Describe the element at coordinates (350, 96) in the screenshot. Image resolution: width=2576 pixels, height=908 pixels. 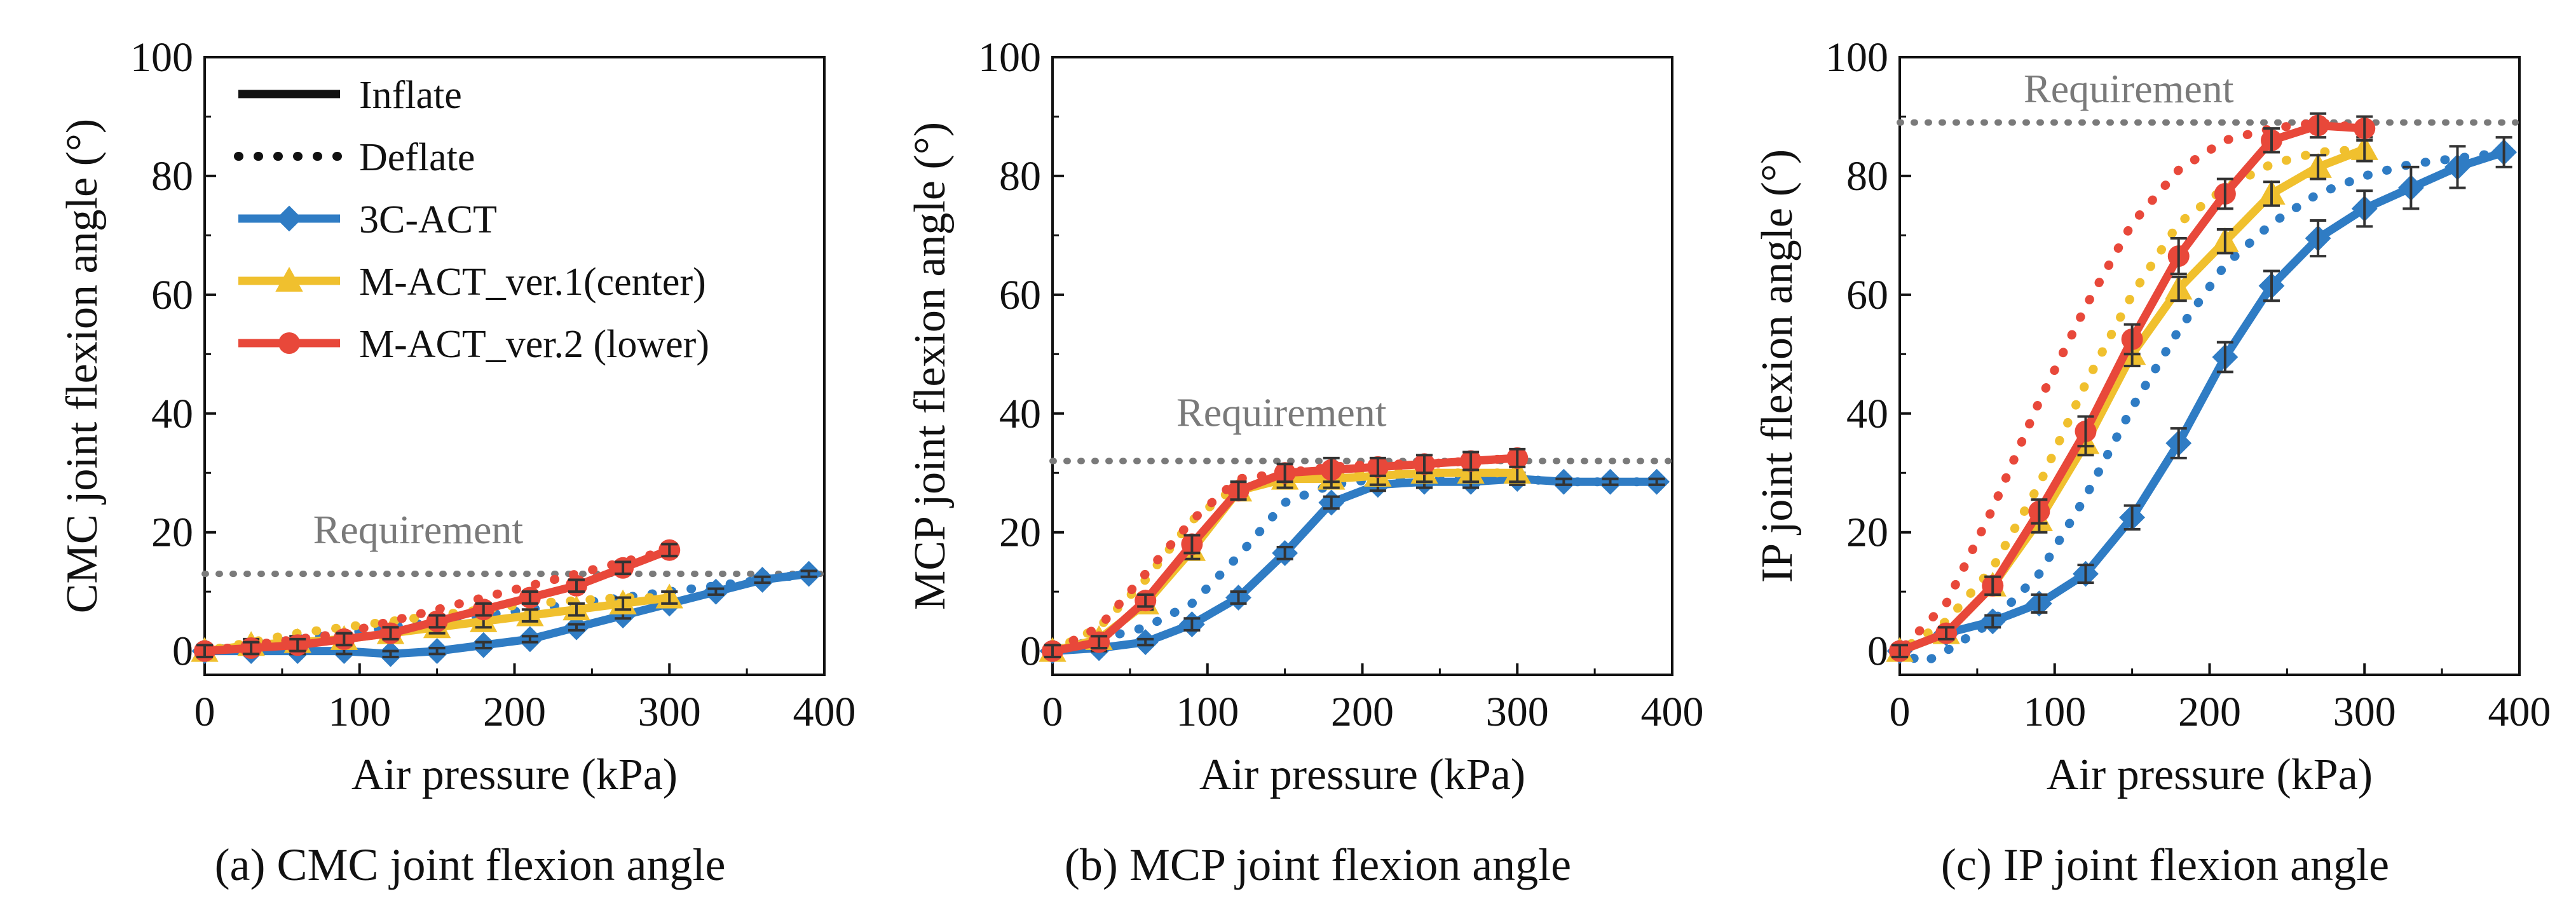
I see `legend-item-inflate: Inflate` at that location.